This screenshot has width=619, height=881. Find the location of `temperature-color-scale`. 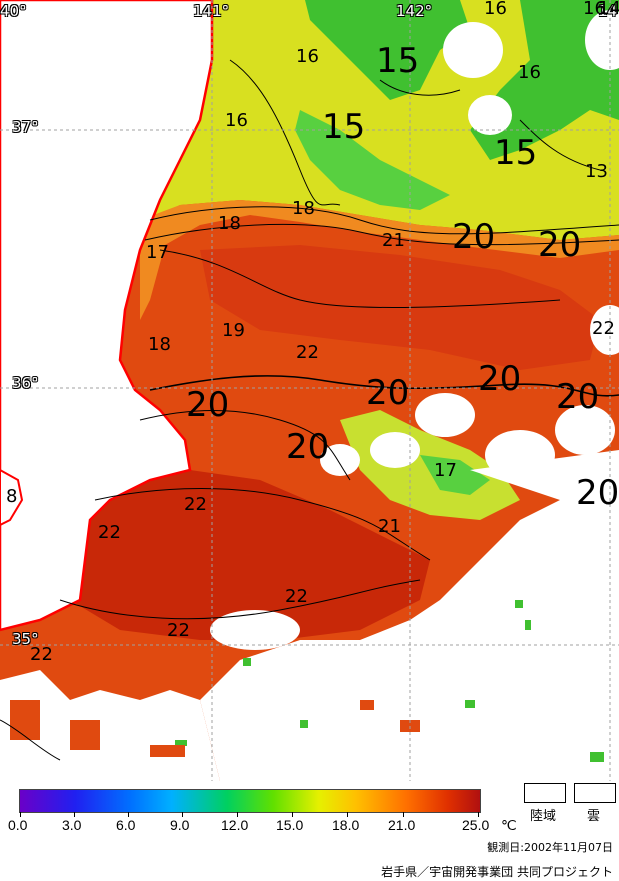

temperature-color-scale is located at coordinates (250, 801).